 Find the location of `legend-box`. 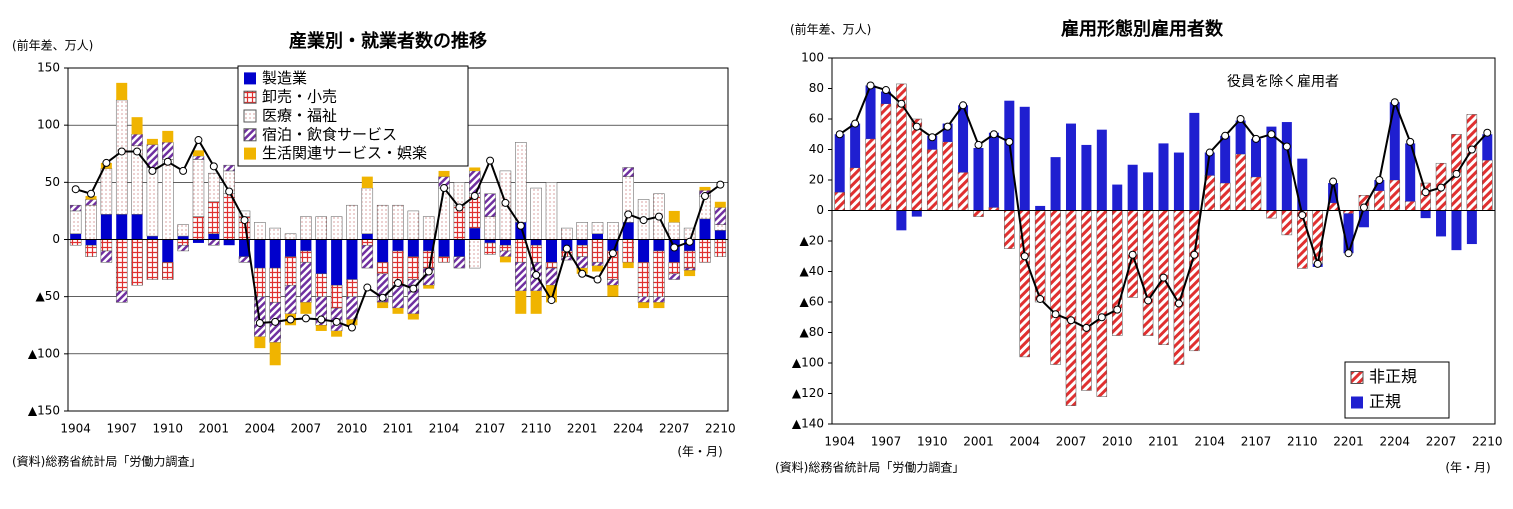

legend-box is located at coordinates (353, 116).